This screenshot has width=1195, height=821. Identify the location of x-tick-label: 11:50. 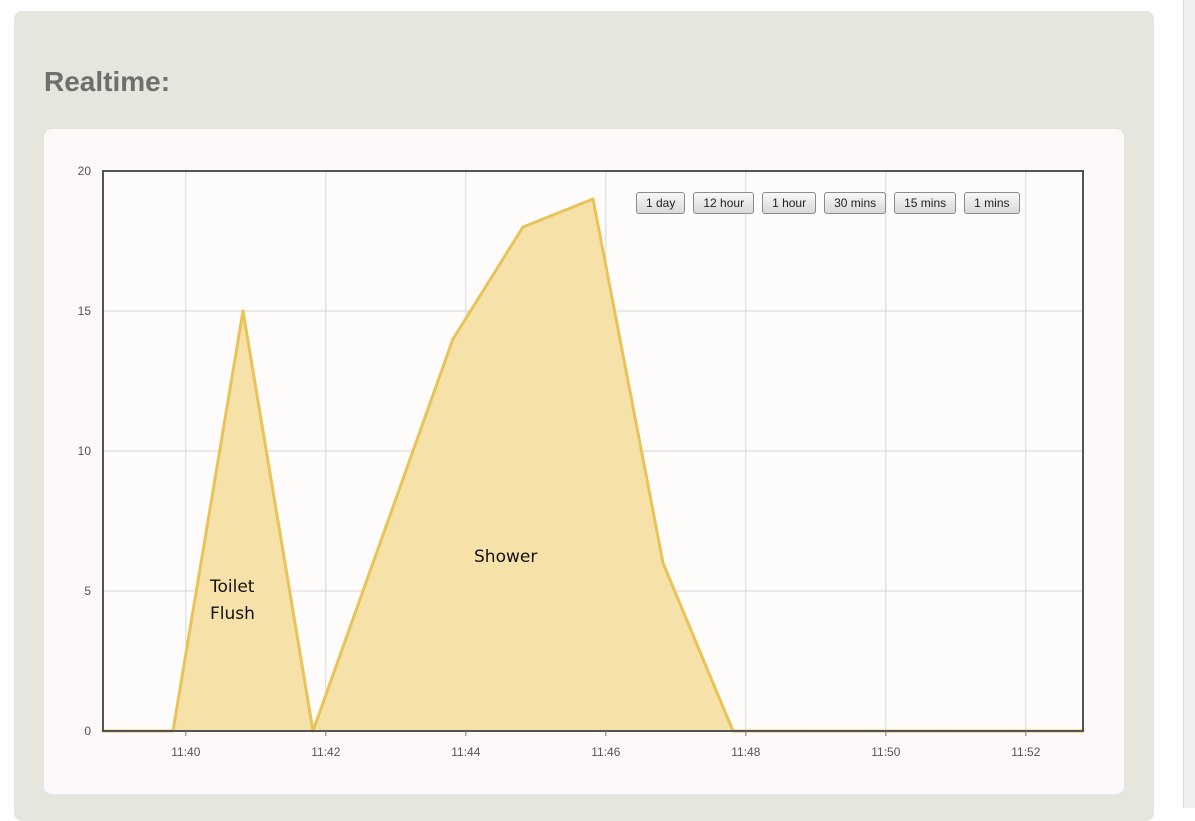
(885, 752).